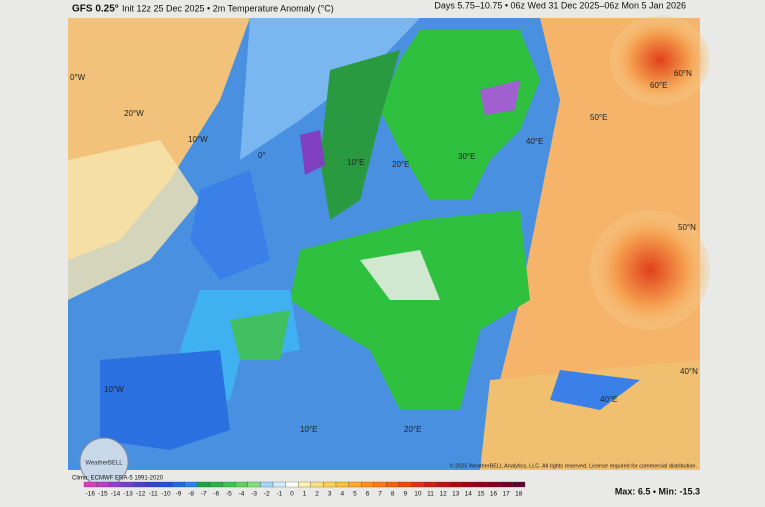 Image resolution: width=765 pixels, height=507 pixels. What do you see at coordinates (590, 415) in the screenshot?
I see `turkey` at bounding box center [590, 415].